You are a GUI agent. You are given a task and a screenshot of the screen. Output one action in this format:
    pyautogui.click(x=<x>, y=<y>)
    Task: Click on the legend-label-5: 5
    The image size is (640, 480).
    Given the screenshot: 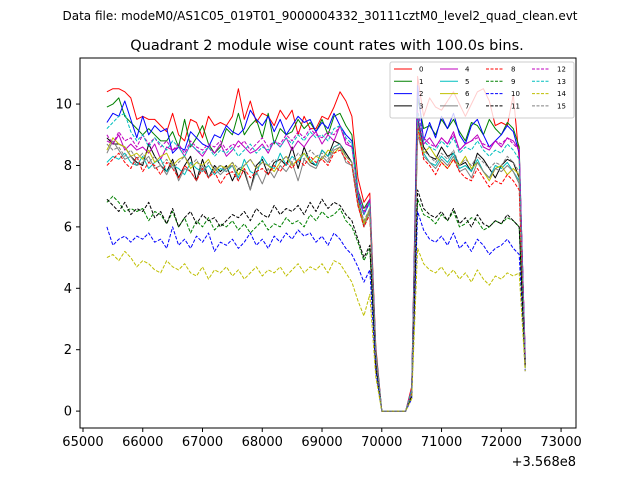 What is the action you would take?
    pyautogui.click(x=467, y=82)
    